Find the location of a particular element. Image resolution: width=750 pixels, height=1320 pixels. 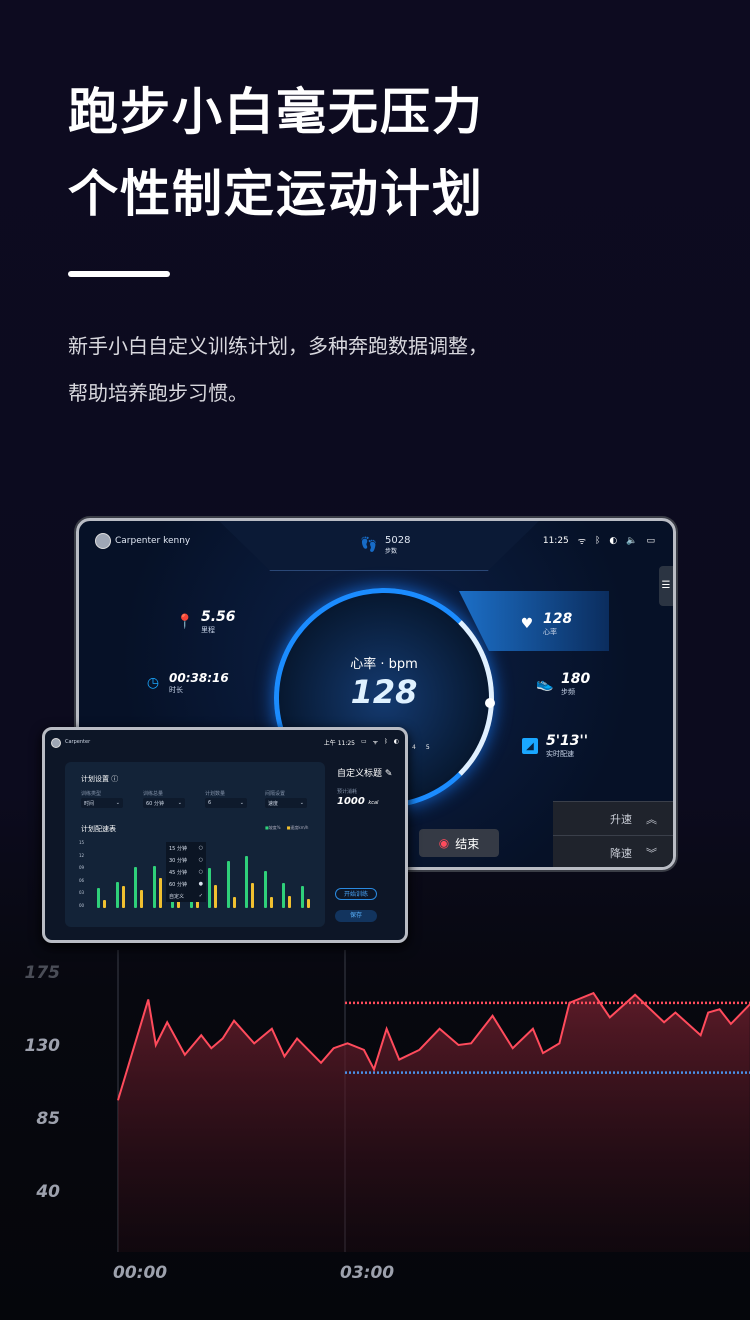

speedometer-icon: ◢ is located at coordinates (530, 746).